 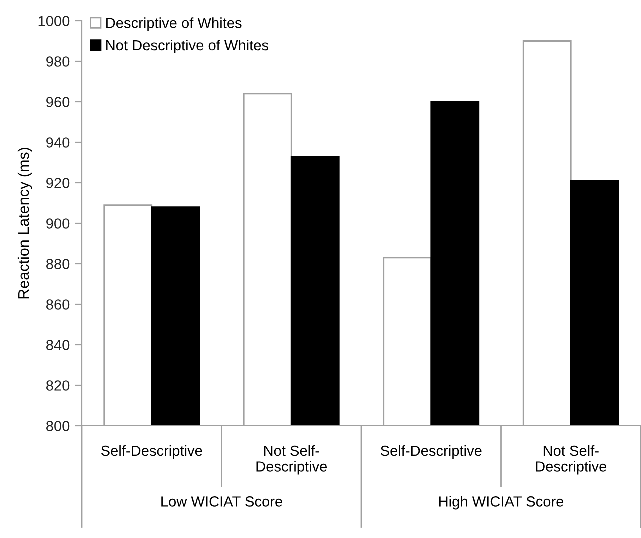 What do you see at coordinates (58, 305) in the screenshot?
I see `y-tick-label: 860` at bounding box center [58, 305].